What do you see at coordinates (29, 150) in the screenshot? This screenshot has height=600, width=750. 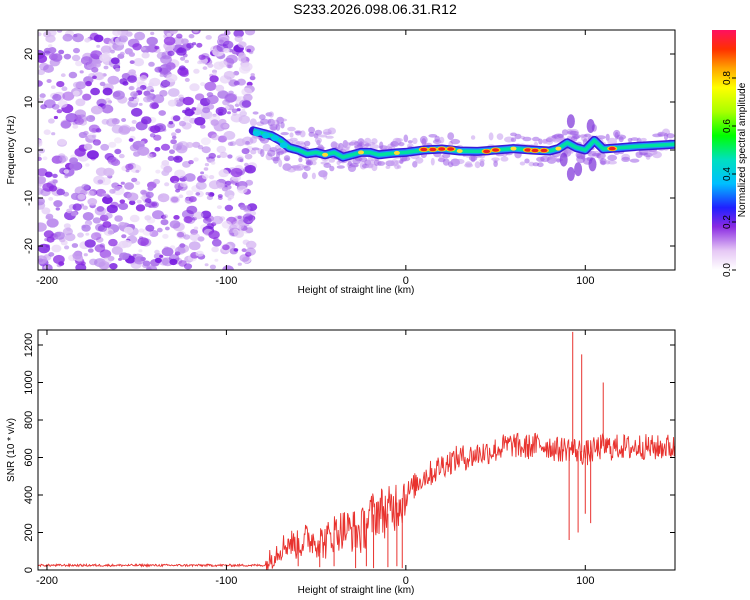 I see `spectrogram-ytick-label: 0` at bounding box center [29, 150].